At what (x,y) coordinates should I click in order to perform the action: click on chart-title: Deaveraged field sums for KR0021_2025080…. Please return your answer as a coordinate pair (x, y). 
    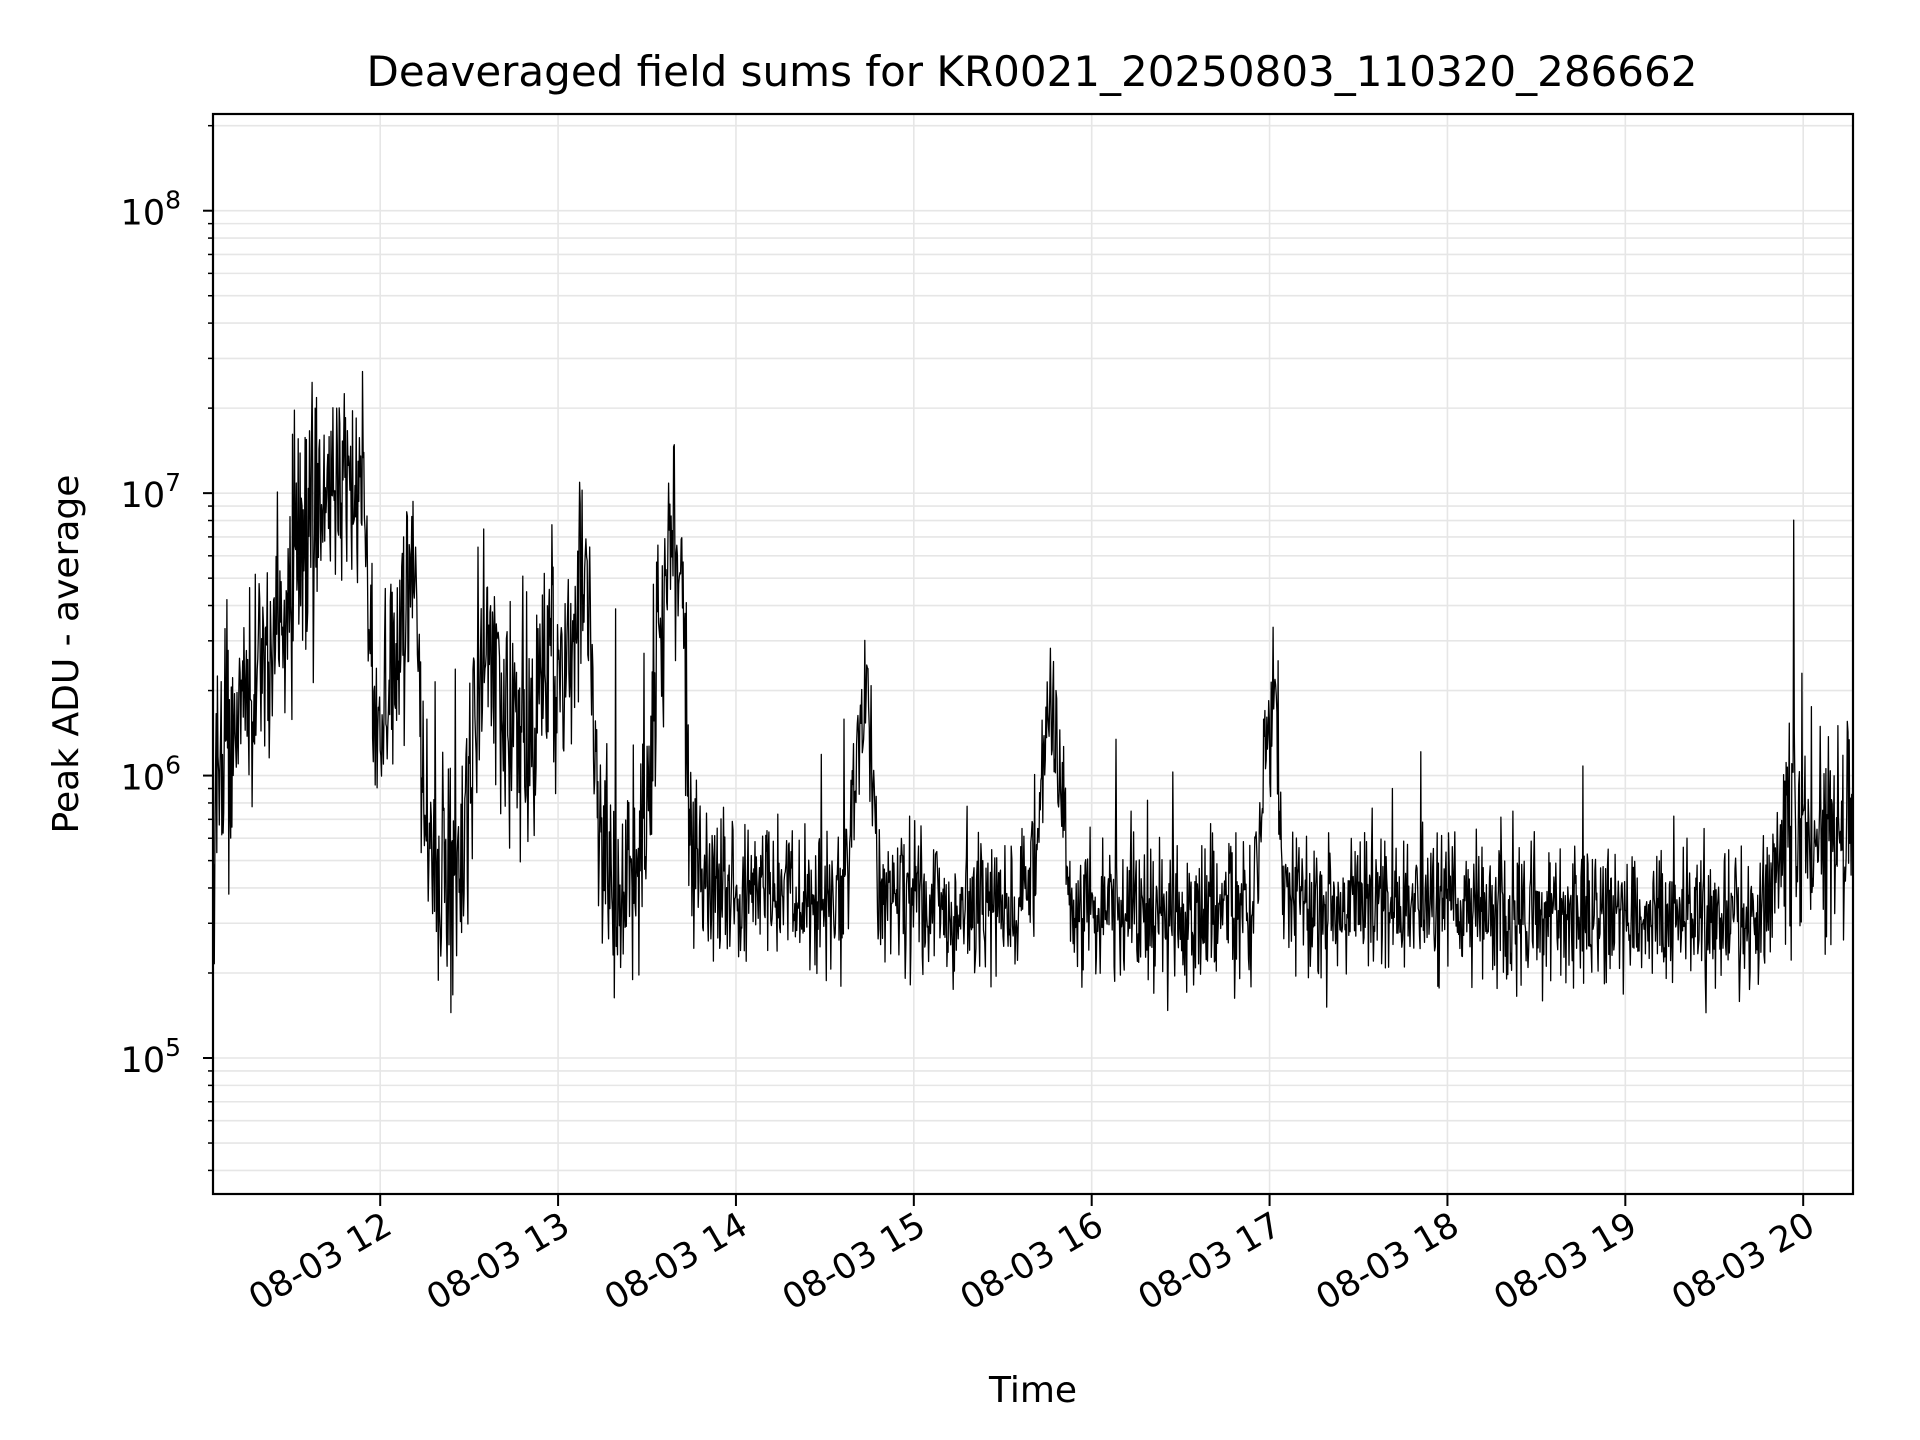
    Looking at the image, I should click on (1032, 71).